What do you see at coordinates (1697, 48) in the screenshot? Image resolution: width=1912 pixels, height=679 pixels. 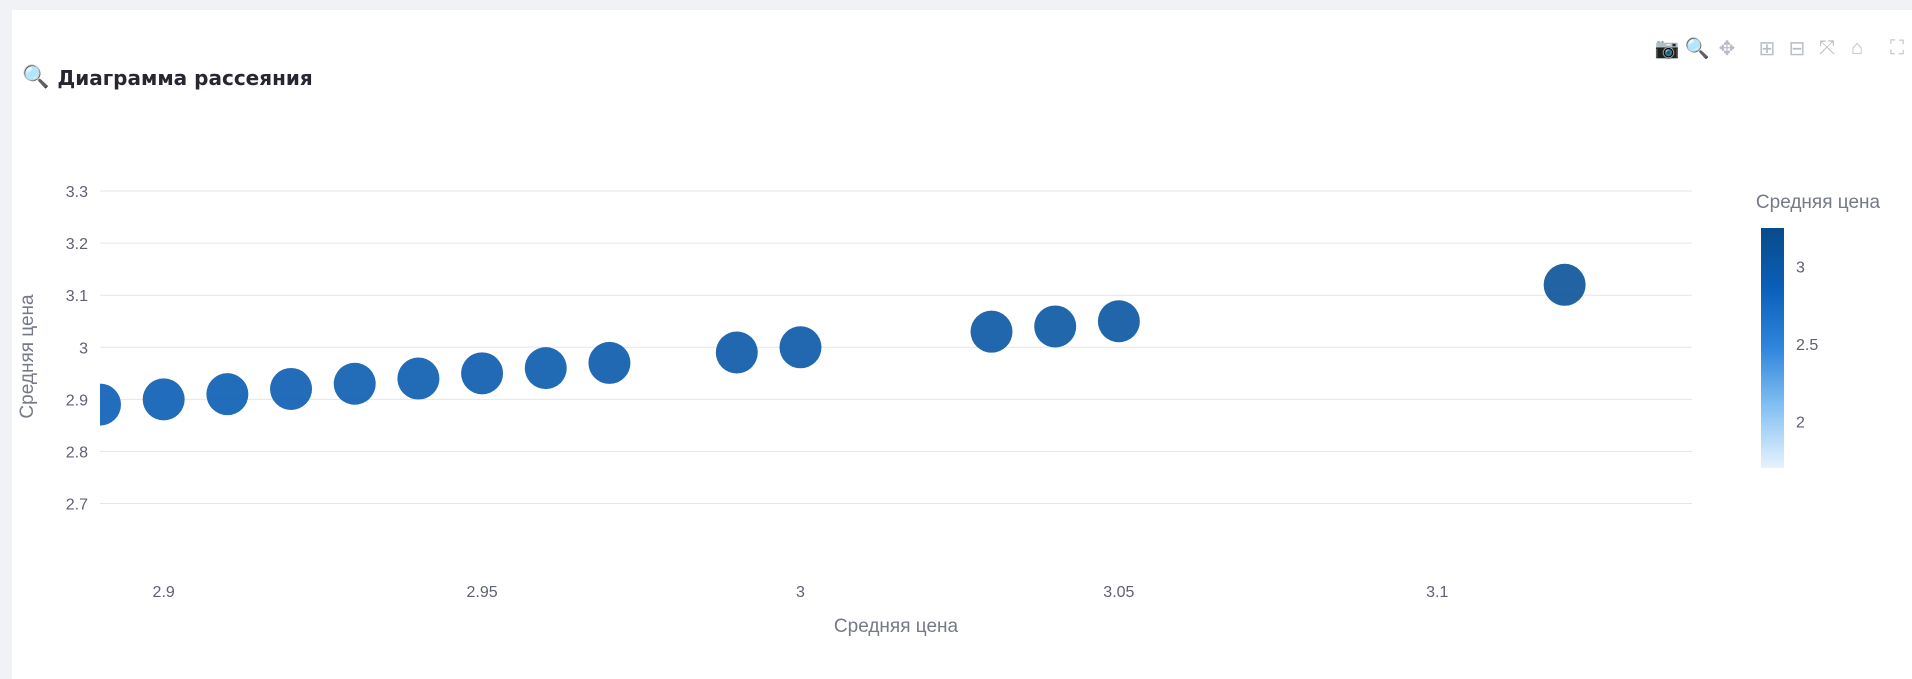 I see `zoom-icon: 🔍` at bounding box center [1697, 48].